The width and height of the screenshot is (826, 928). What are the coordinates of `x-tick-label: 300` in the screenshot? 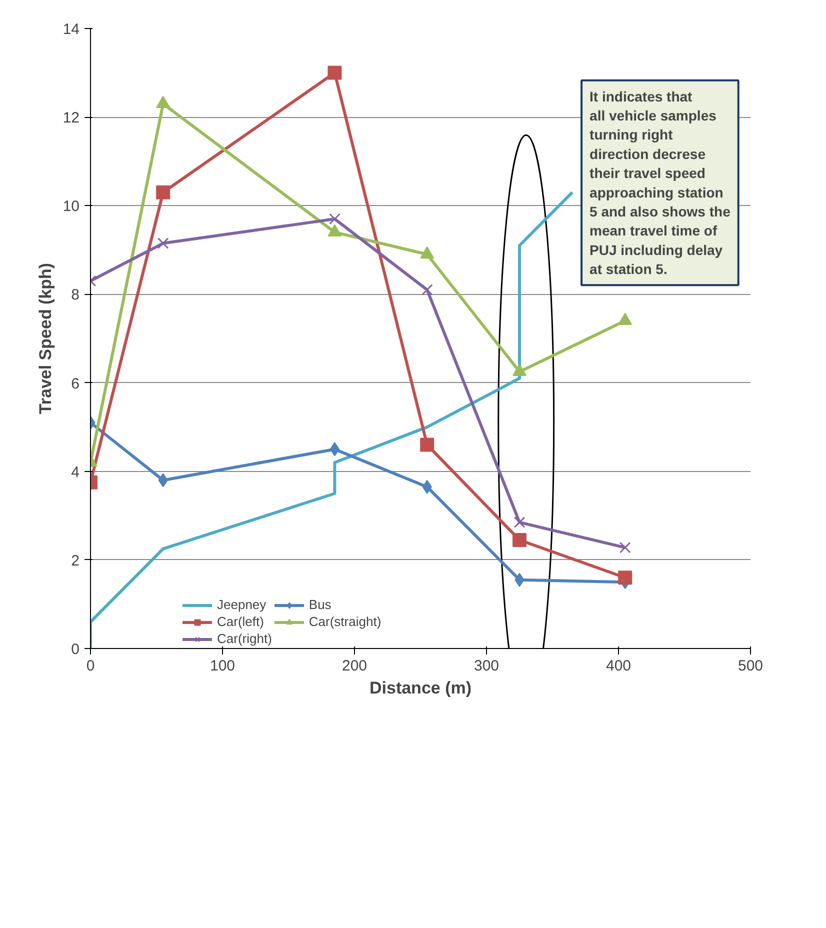 It's located at (487, 666).